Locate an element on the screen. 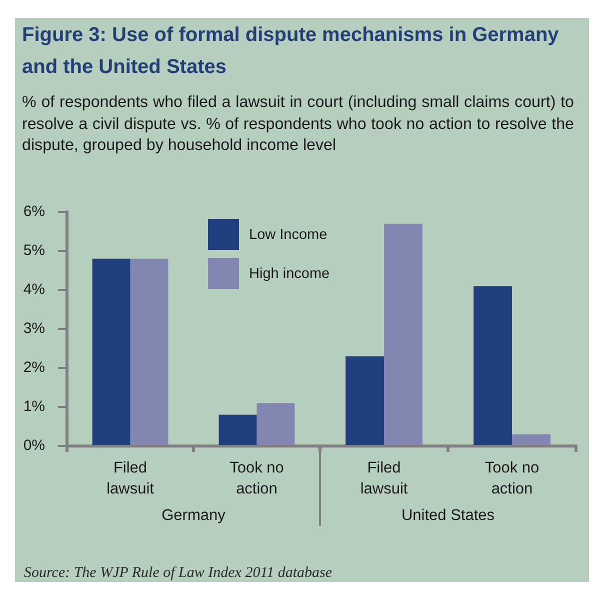 This screenshot has width=599, height=596. legend-label: High income is located at coordinates (289, 274).